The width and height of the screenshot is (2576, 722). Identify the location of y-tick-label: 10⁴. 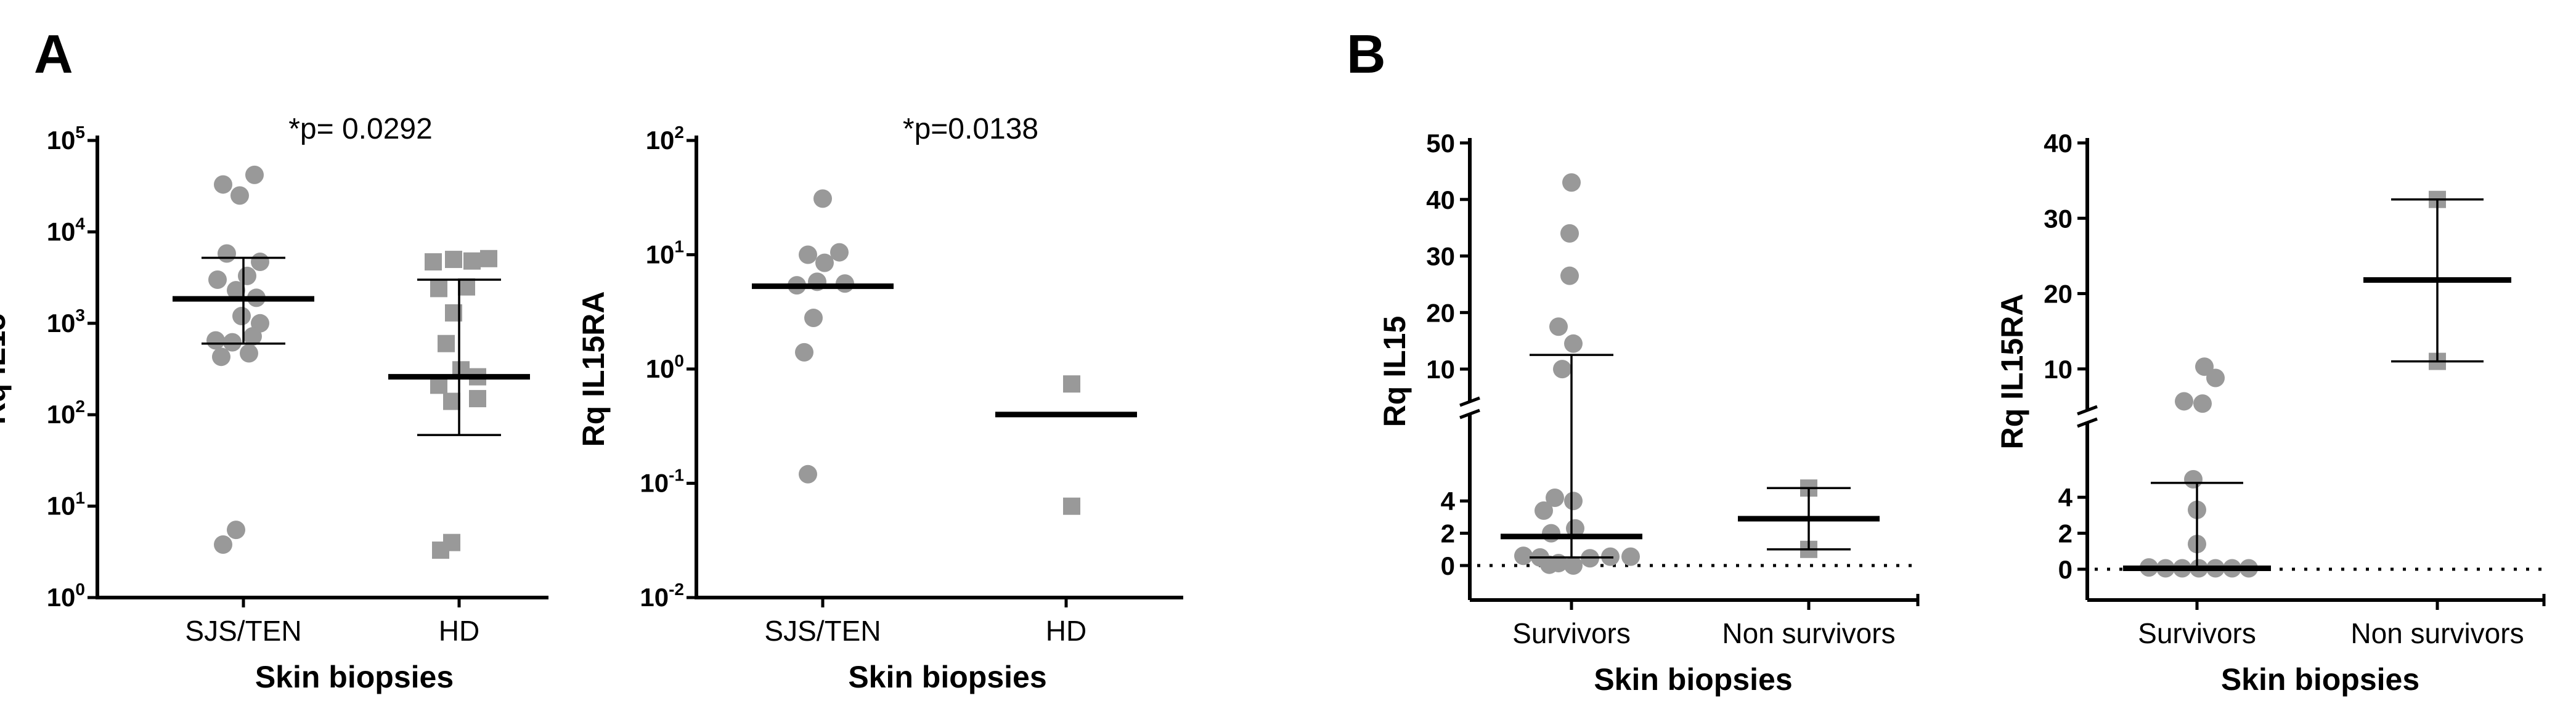
(66, 230).